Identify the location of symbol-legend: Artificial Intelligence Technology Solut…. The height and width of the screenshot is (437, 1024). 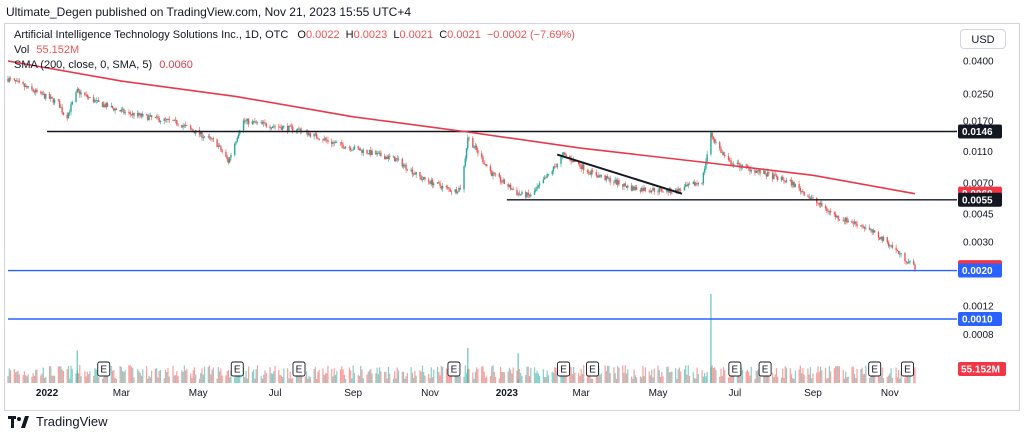
(294, 35).